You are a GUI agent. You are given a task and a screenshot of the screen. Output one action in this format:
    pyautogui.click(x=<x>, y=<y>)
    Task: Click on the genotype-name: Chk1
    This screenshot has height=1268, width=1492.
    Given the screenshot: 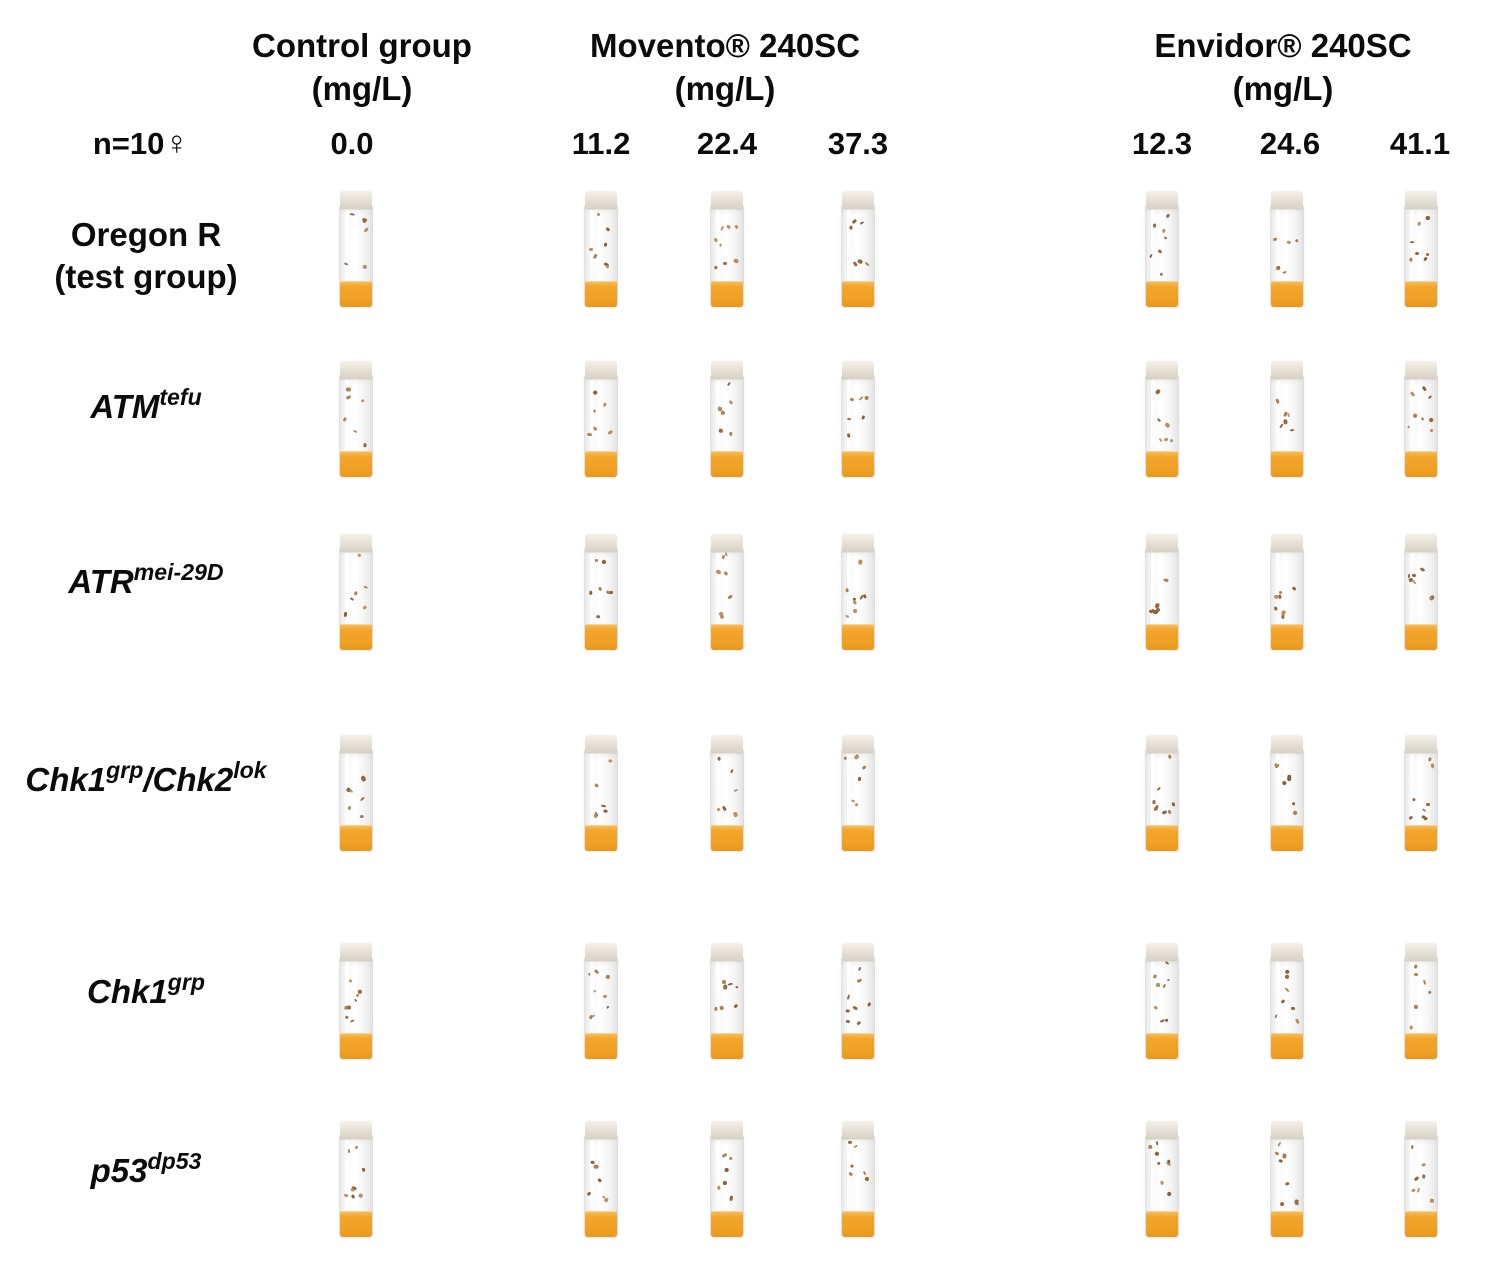 What is the action you would take?
    pyautogui.click(x=66, y=779)
    